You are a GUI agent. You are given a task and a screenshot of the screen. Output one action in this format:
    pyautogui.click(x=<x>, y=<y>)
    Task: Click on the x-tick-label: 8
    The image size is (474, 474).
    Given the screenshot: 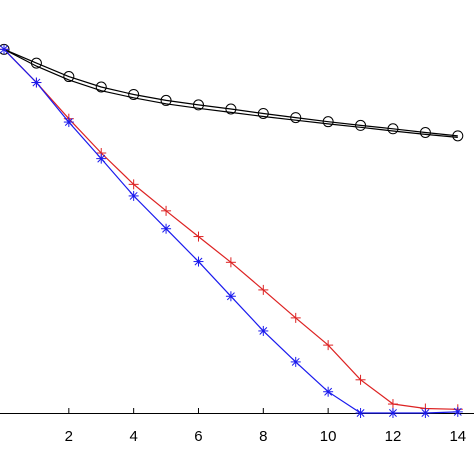 What is the action you would take?
    pyautogui.click(x=263, y=436)
    